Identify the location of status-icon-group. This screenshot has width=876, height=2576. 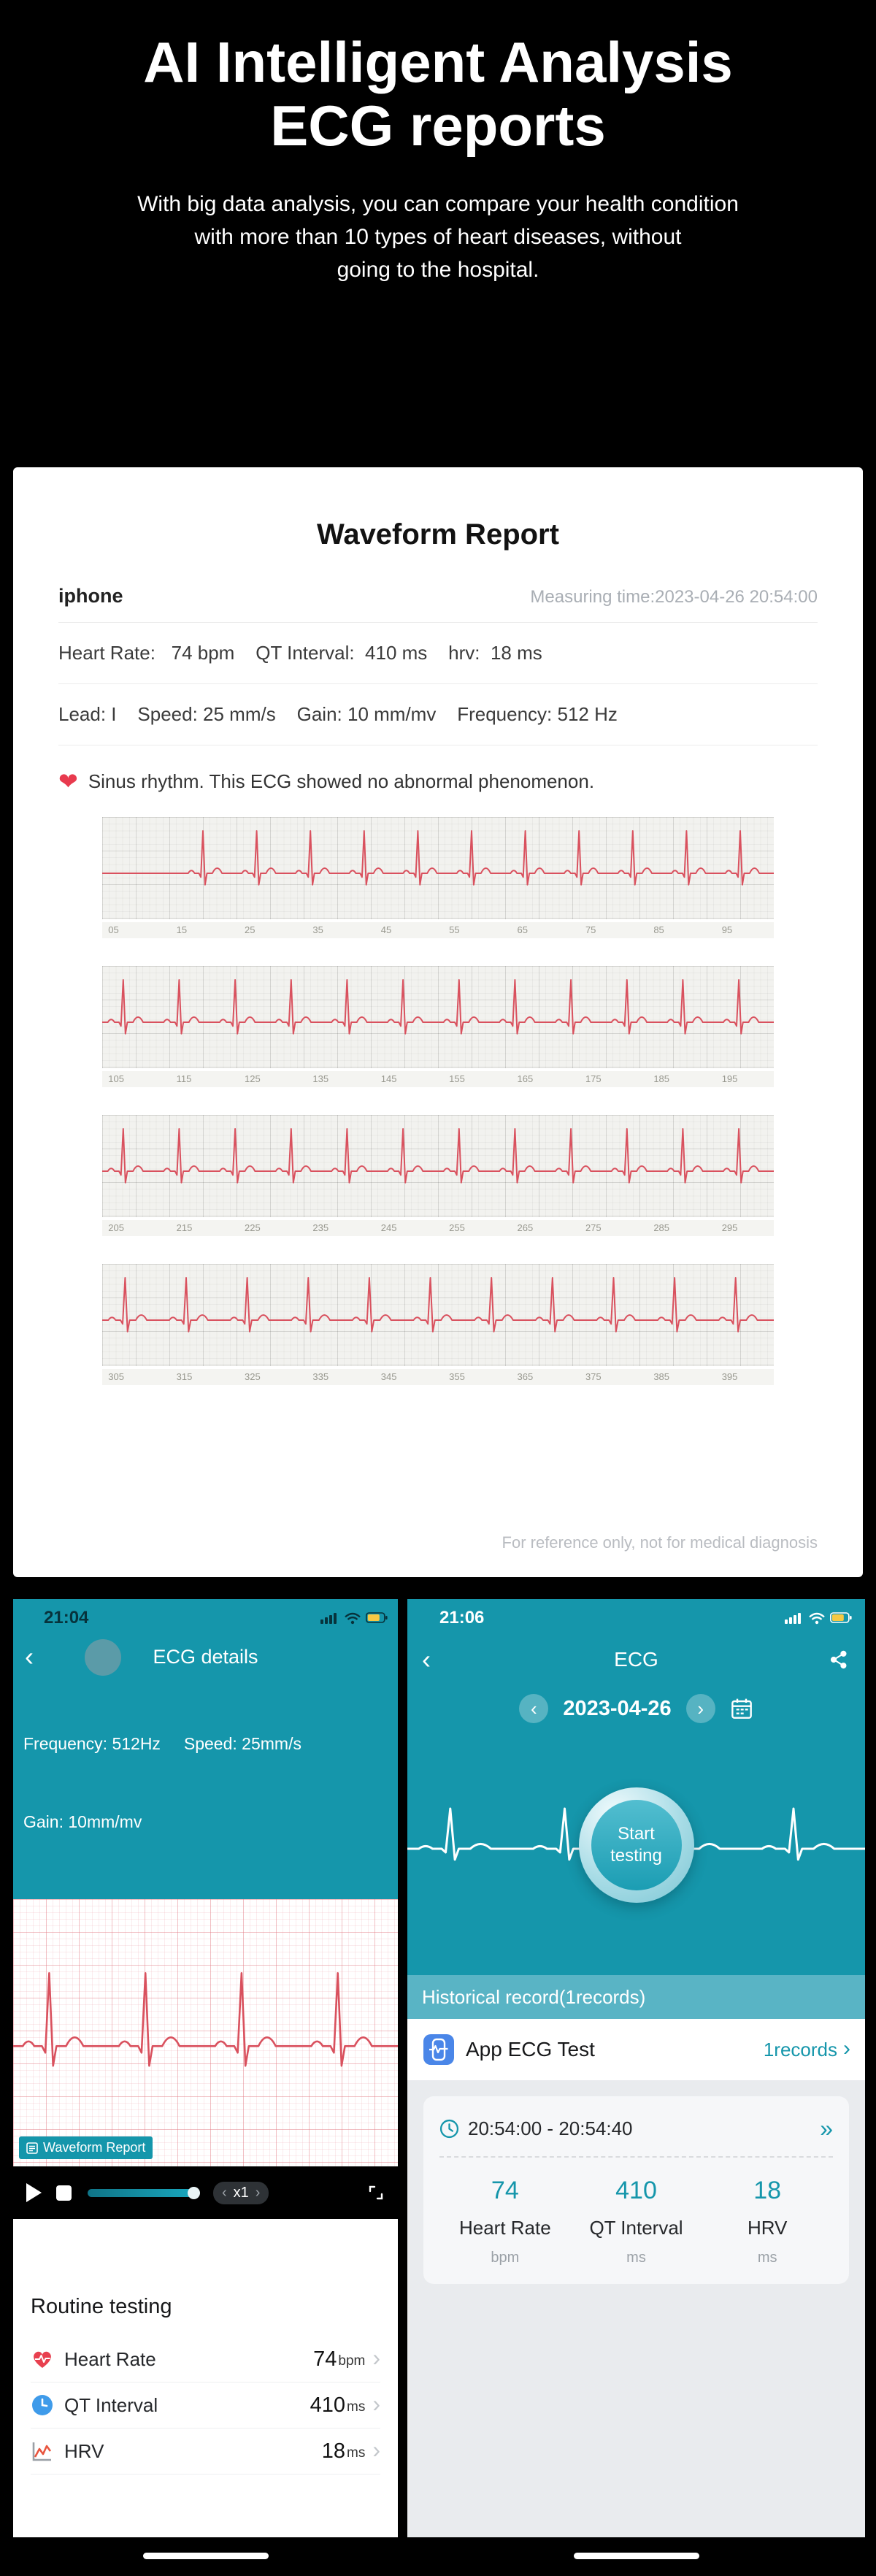
(818, 1618).